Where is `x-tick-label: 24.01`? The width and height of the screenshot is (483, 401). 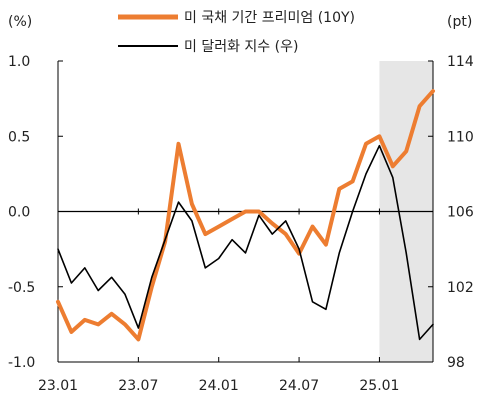
x-tick-label: 24.01 is located at coordinates (219, 386).